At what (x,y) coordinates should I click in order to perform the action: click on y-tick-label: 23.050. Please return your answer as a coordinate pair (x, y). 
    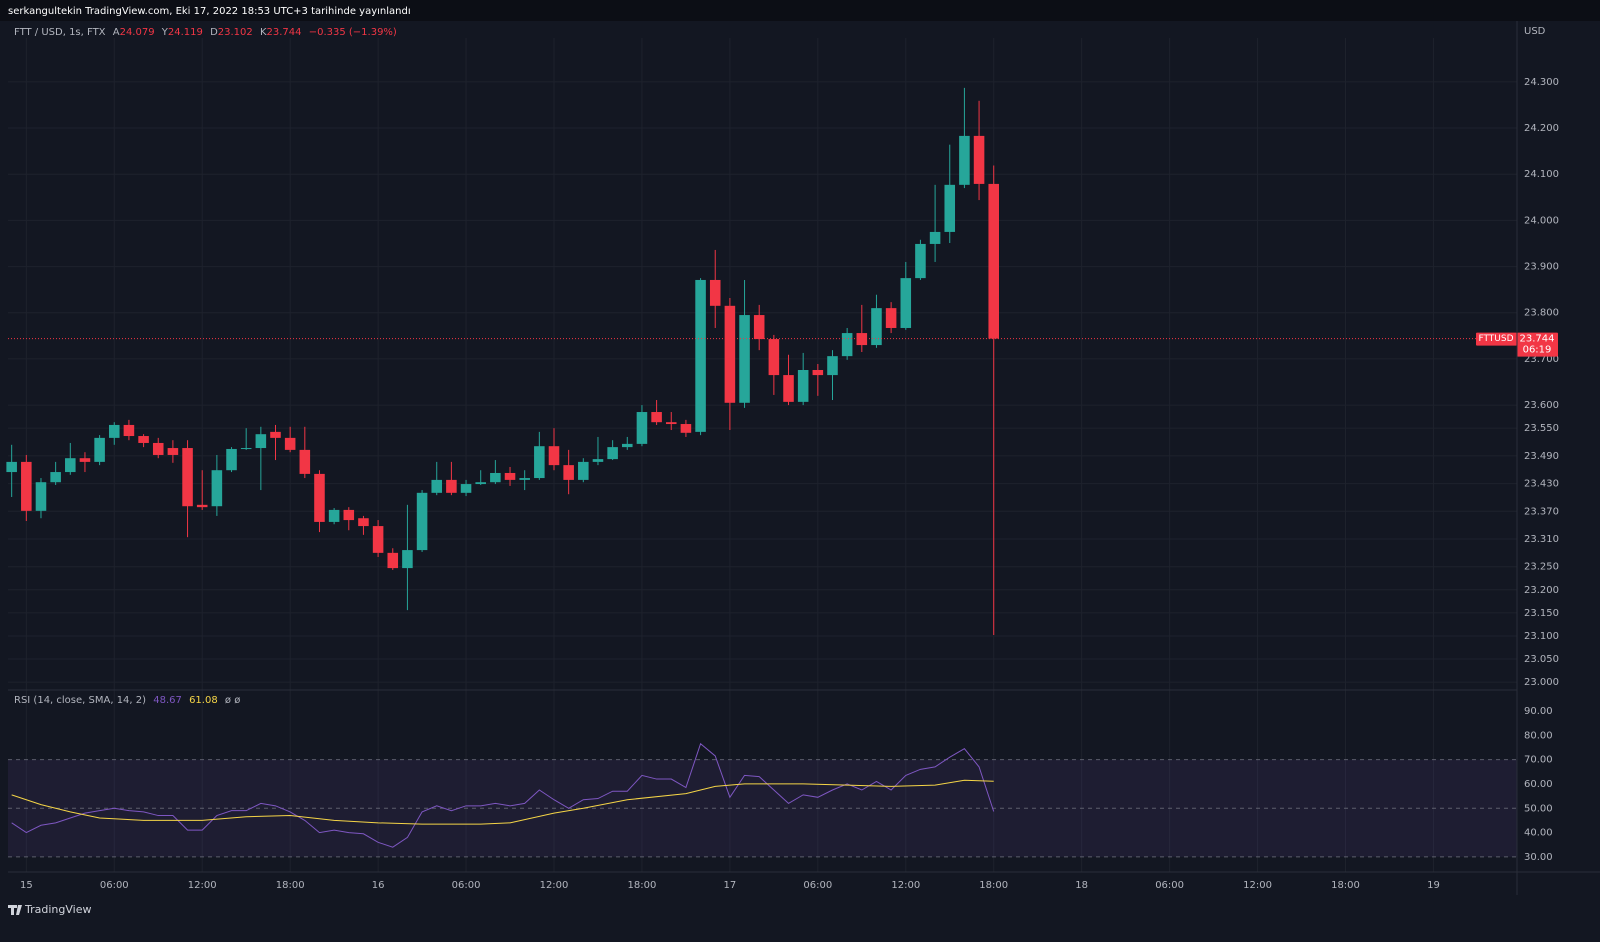
    Looking at the image, I should click on (1541, 659).